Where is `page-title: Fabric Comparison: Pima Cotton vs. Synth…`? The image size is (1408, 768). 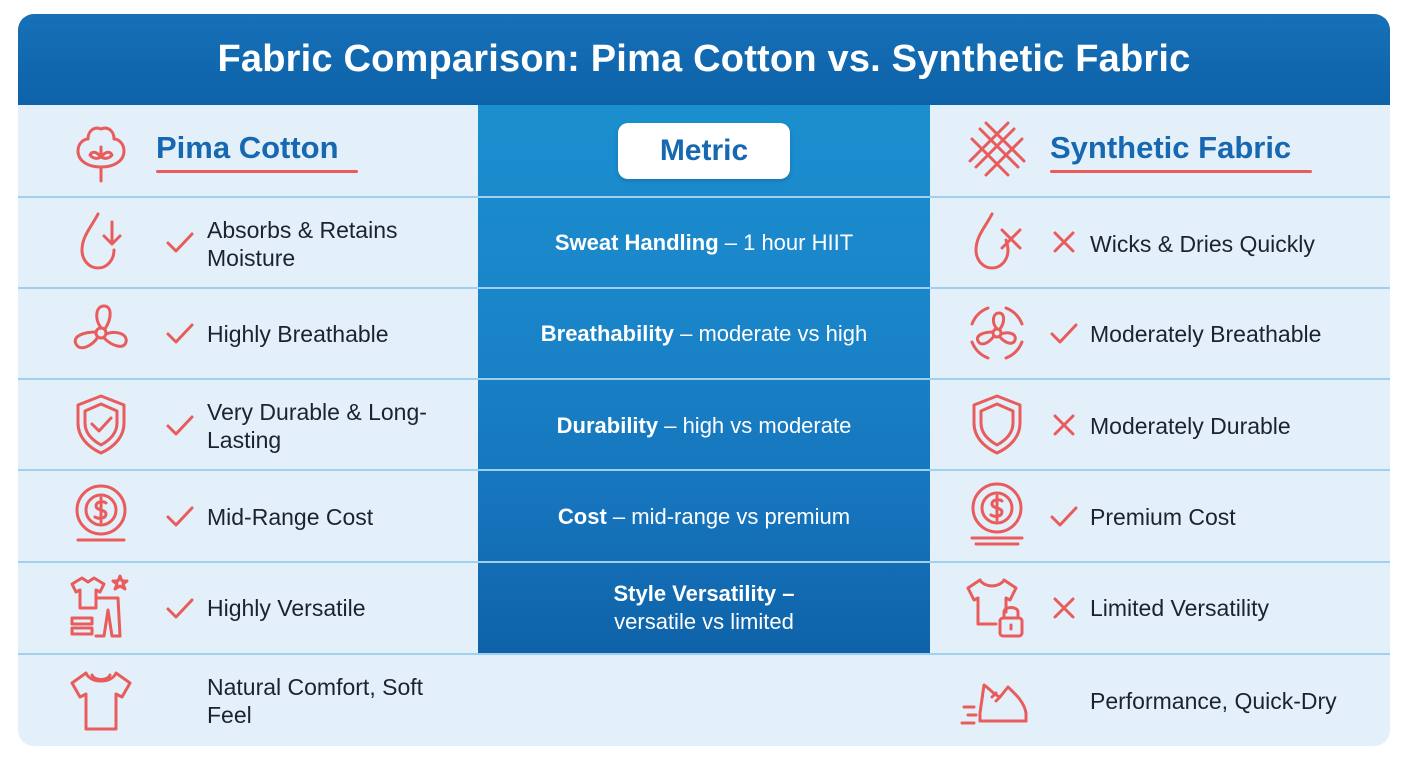 page-title: Fabric Comparison: Pima Cotton vs. Synth… is located at coordinates (704, 59).